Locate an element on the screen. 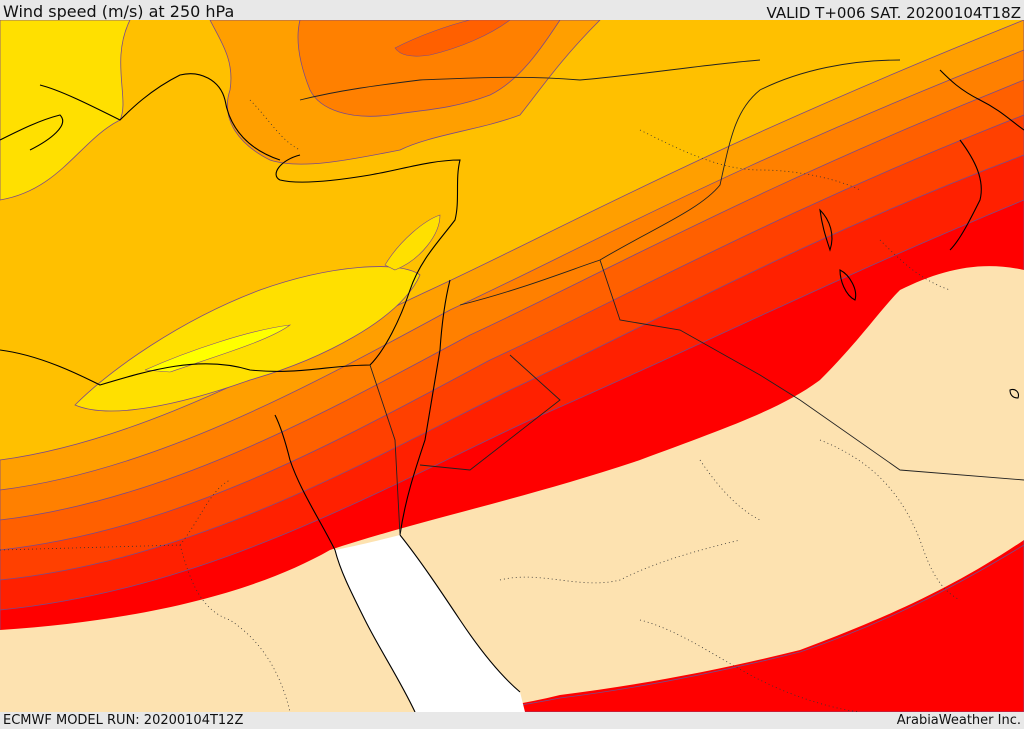 This screenshot has width=1024, height=729. band-bright-yellow is located at coordinates (218, 348).